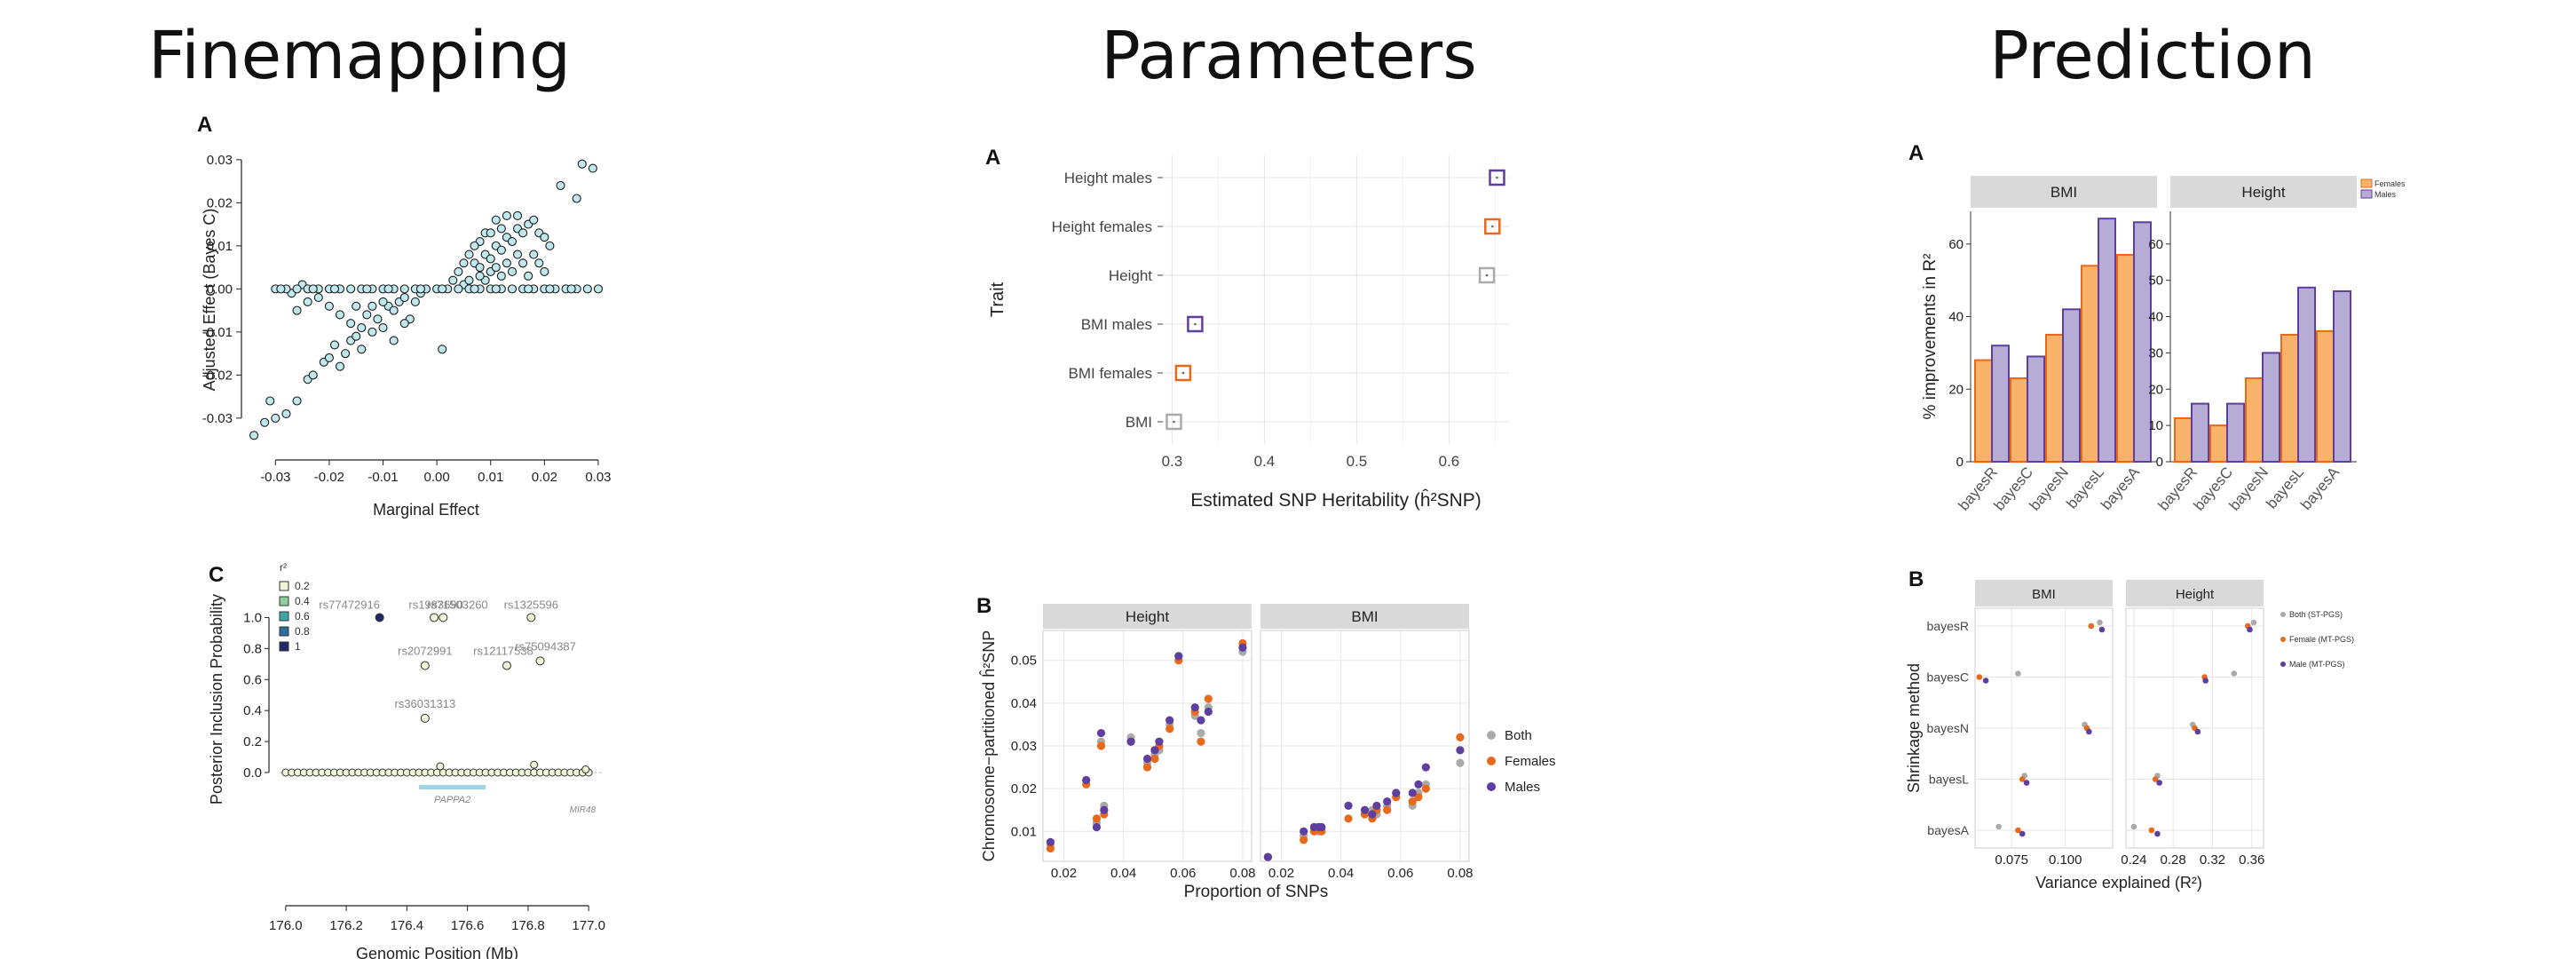 This screenshot has height=959, width=2576. What do you see at coordinates (275, 477) in the screenshot?
I see `x-tick-label: -0.03` at bounding box center [275, 477].